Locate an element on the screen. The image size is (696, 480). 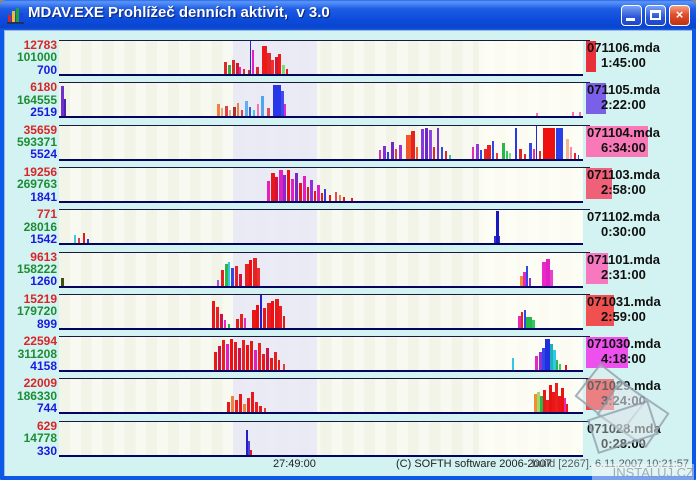
minimize-button is located at coordinates (631, 15).